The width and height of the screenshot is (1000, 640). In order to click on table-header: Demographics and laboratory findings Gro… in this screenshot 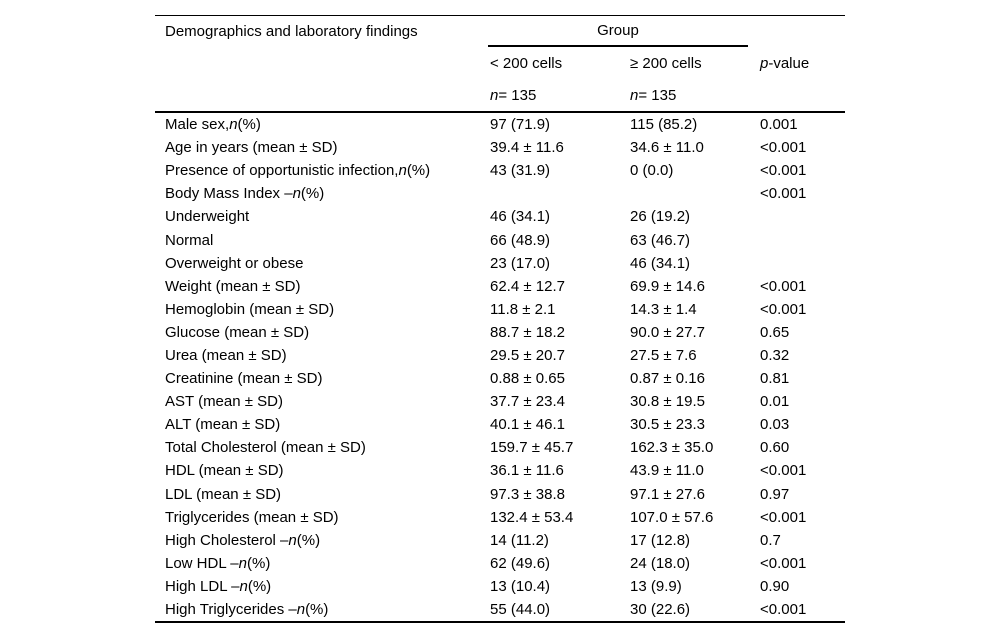, I will do `click(500, 64)`.